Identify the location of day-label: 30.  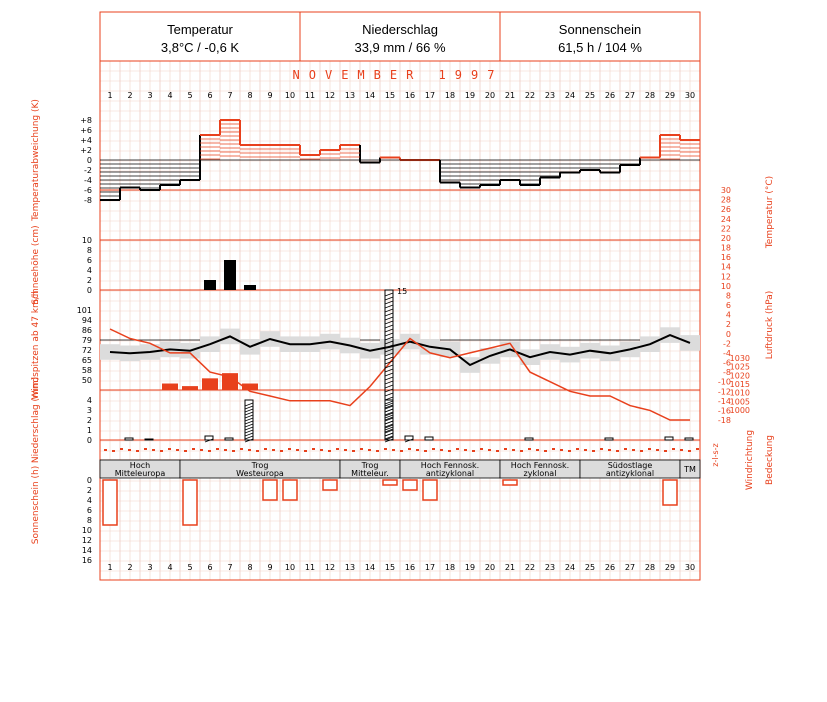
(690, 95).